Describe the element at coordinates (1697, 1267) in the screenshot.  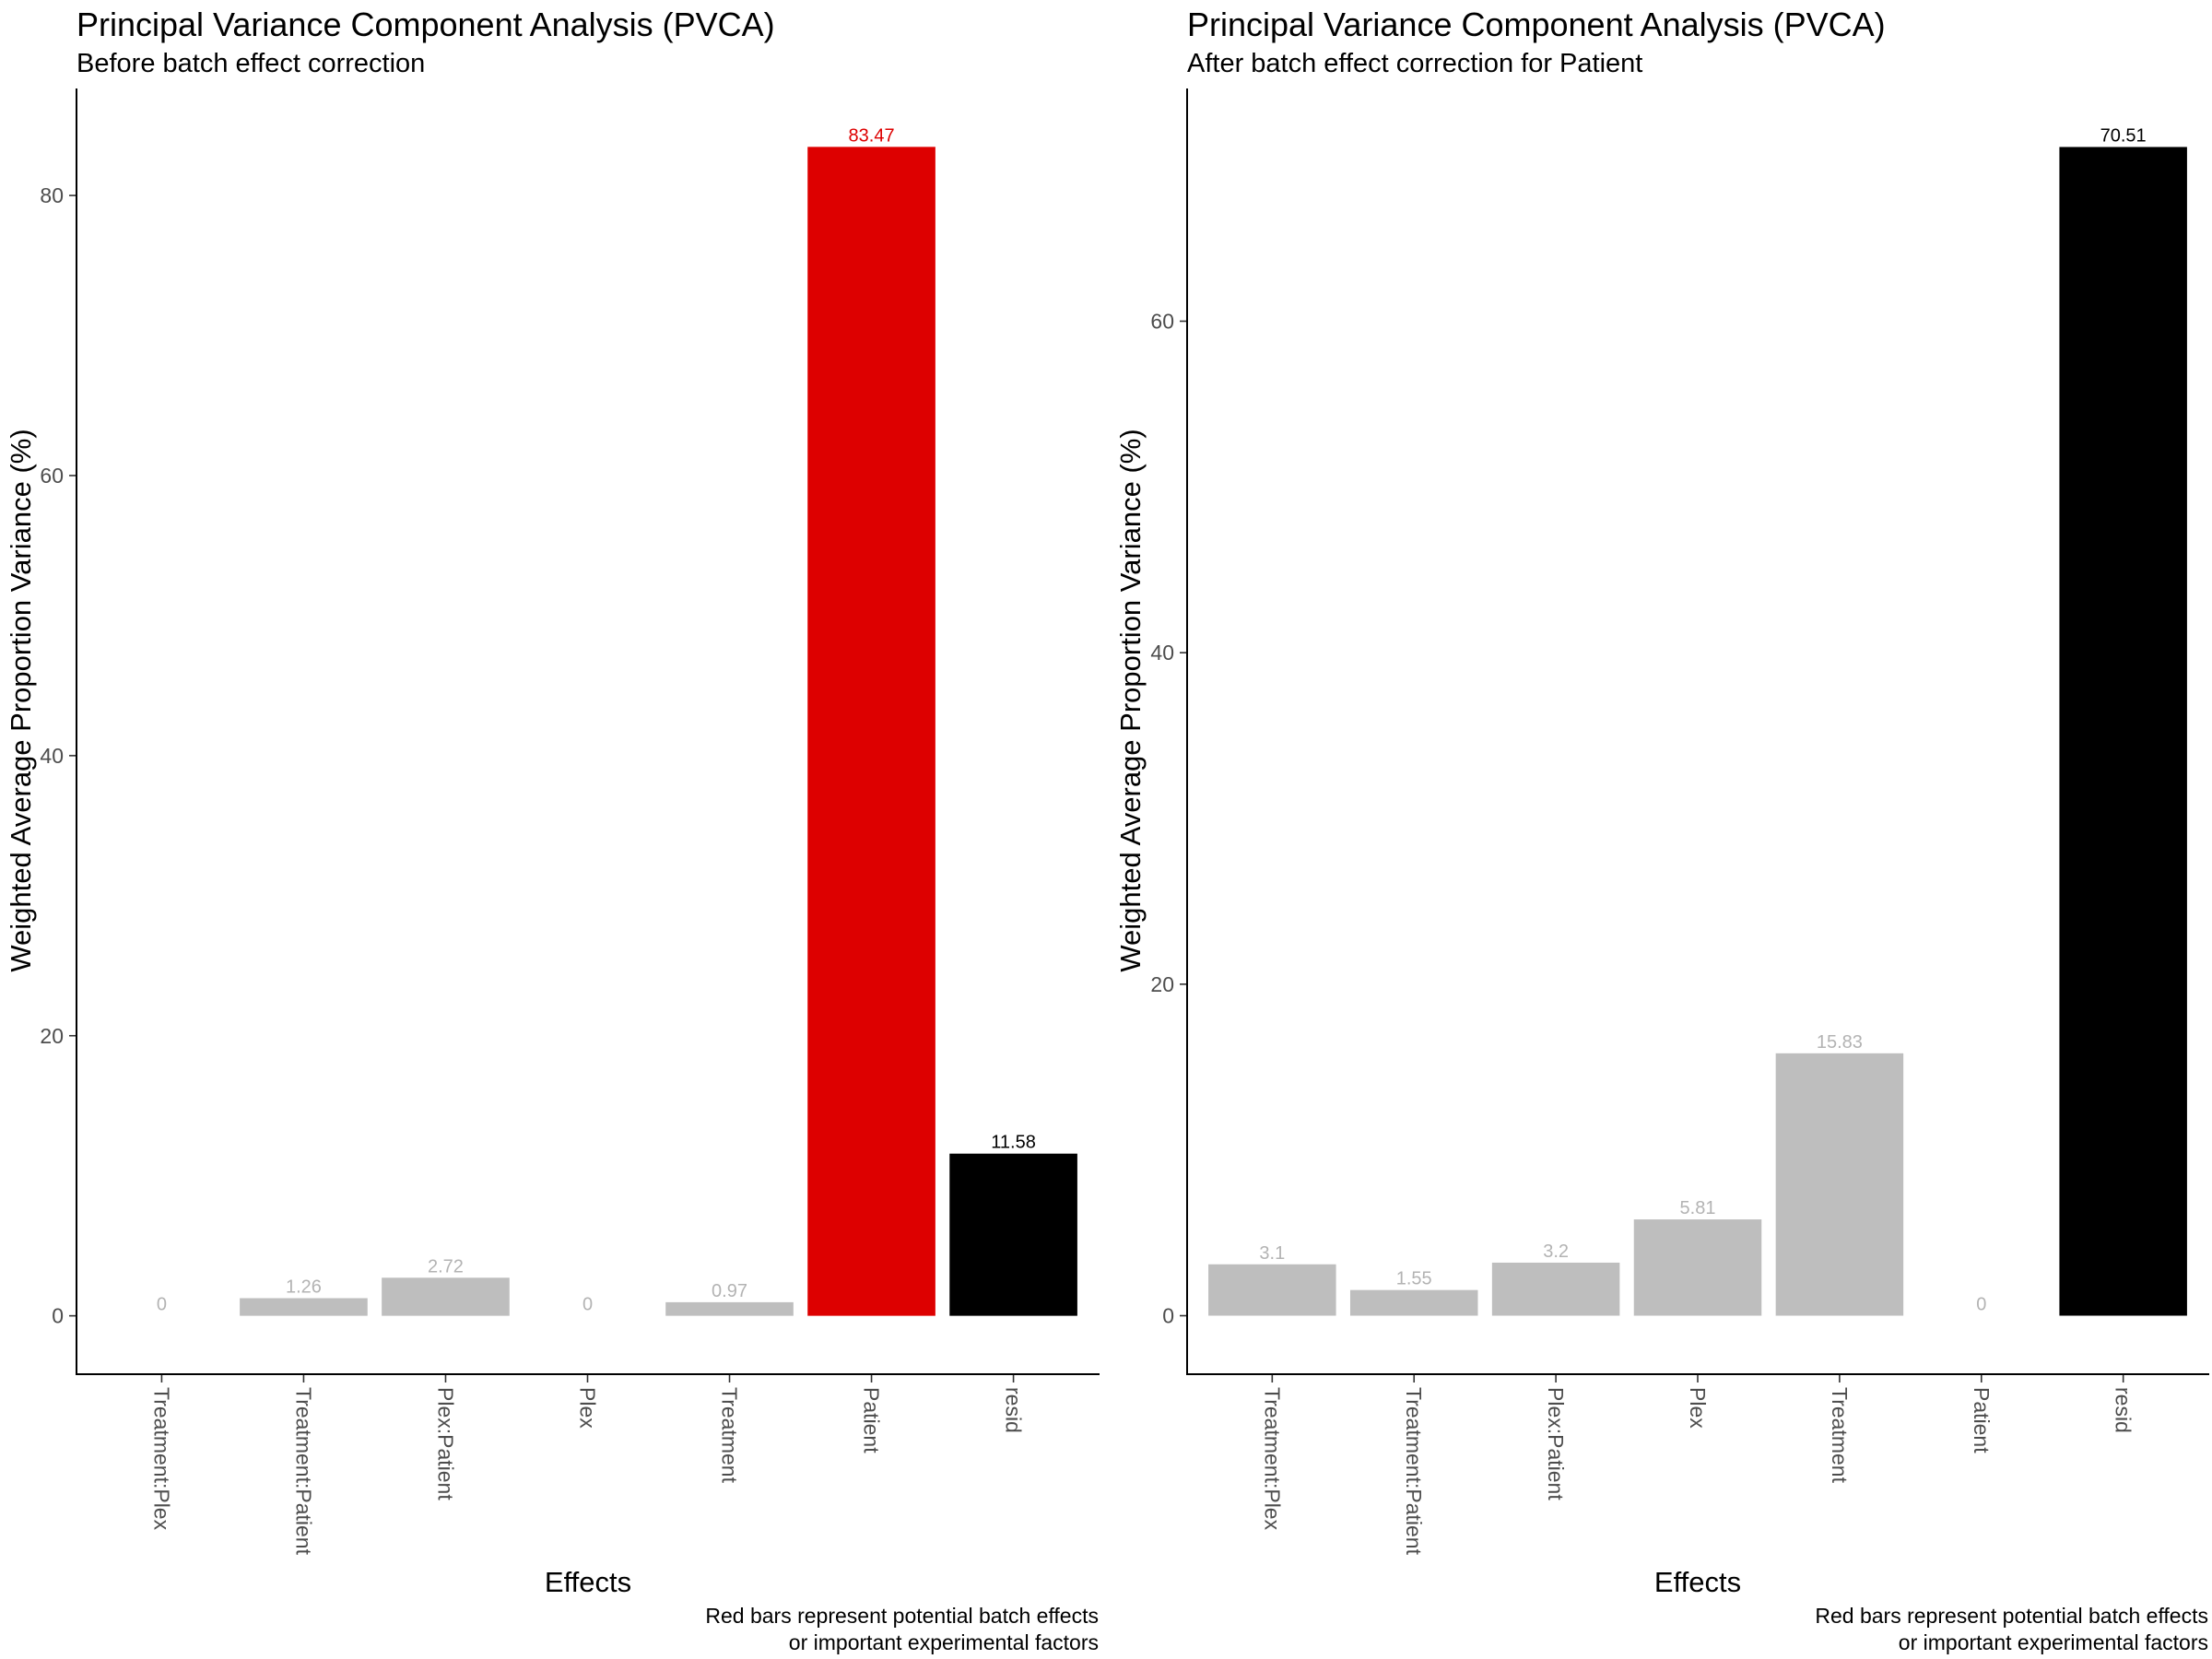
I see `bar-plex` at that location.